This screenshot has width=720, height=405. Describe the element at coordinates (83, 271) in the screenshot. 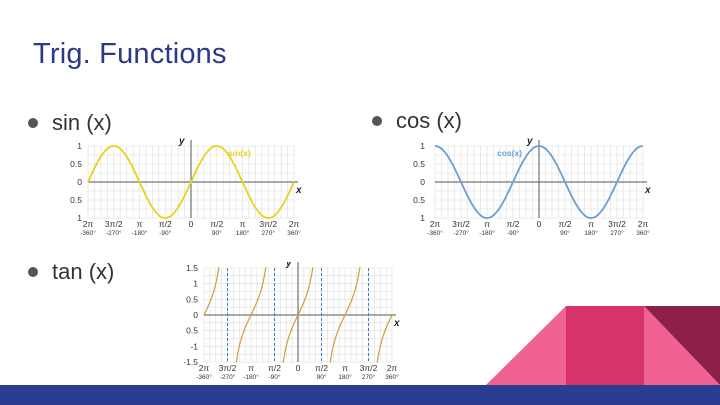

I see `bullet-tan-label: tan (x)` at that location.